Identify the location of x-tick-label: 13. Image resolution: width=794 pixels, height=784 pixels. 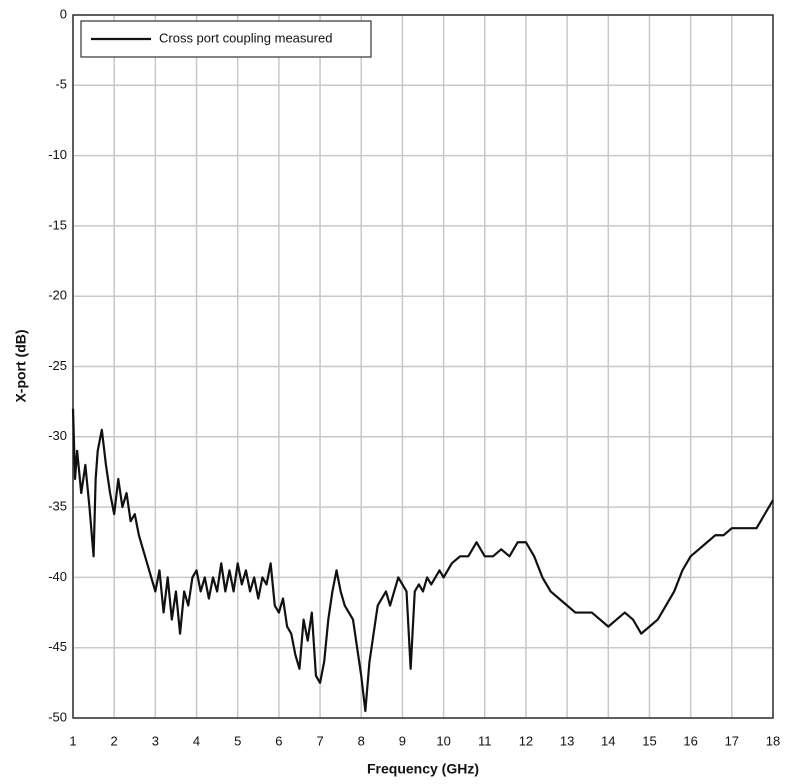
(567, 740).